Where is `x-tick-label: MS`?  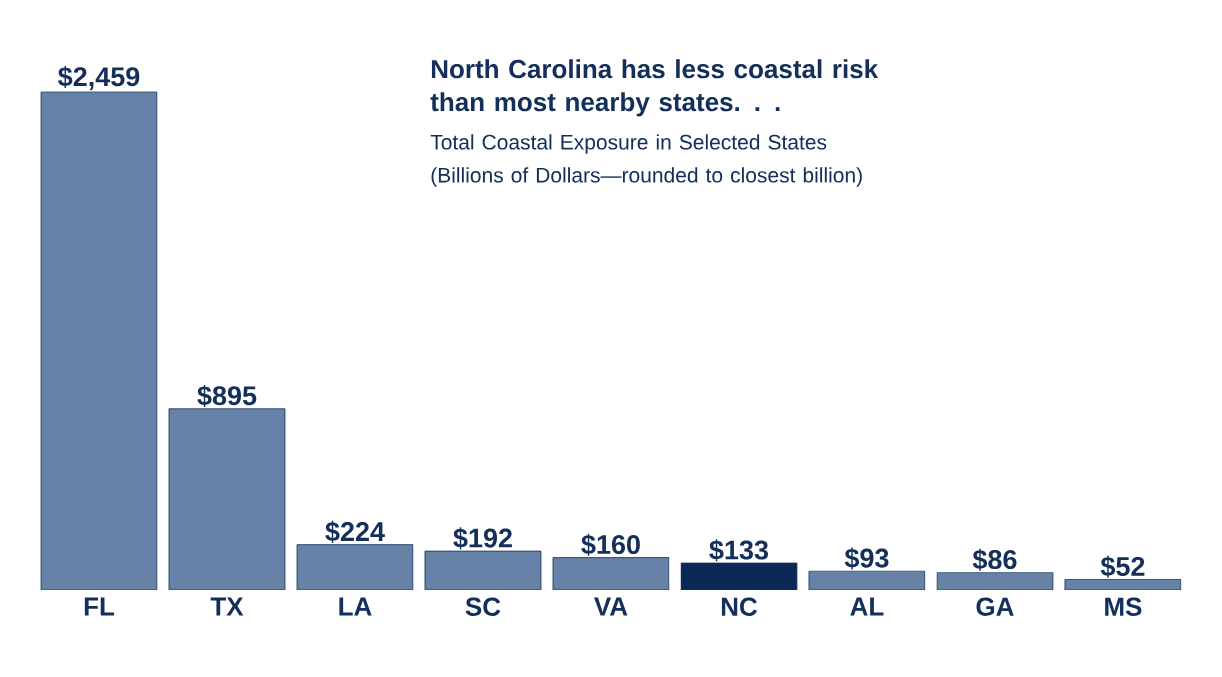 x-tick-label: MS is located at coordinates (1123, 606).